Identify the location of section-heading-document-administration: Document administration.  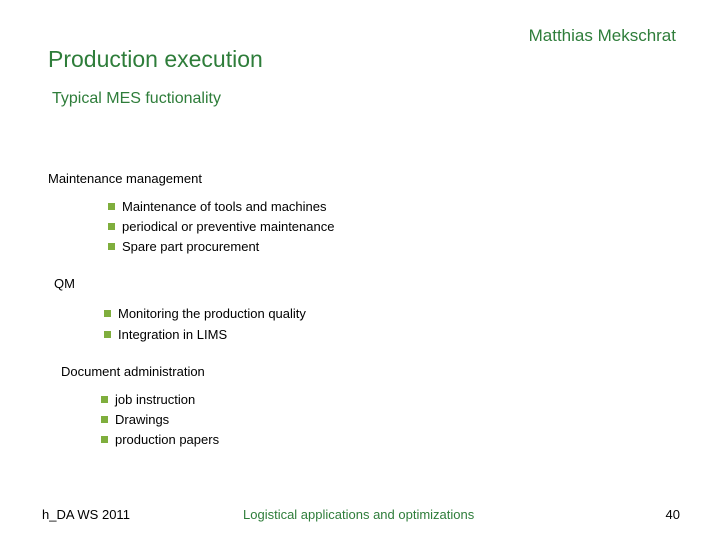
(133, 371).